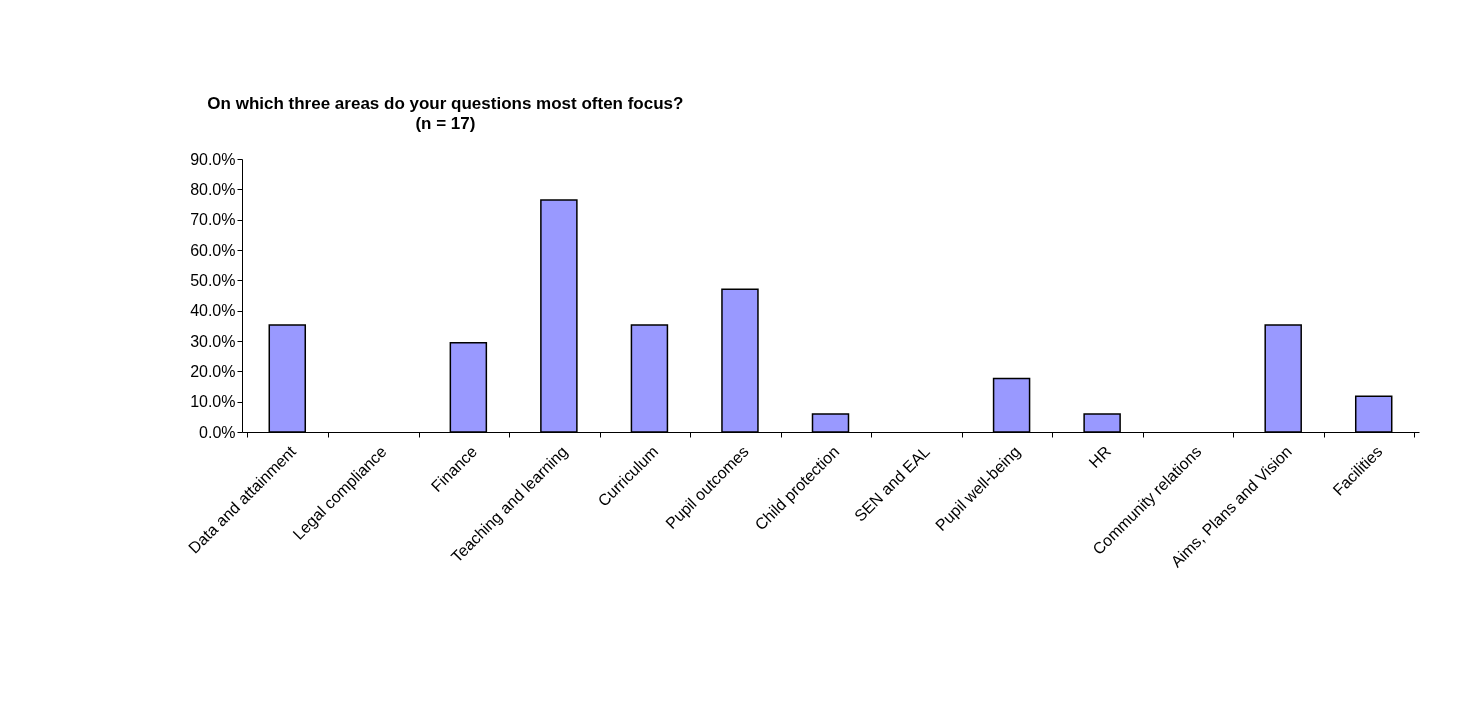  I want to click on y-tick-label: 90.0%, so click(213, 159).